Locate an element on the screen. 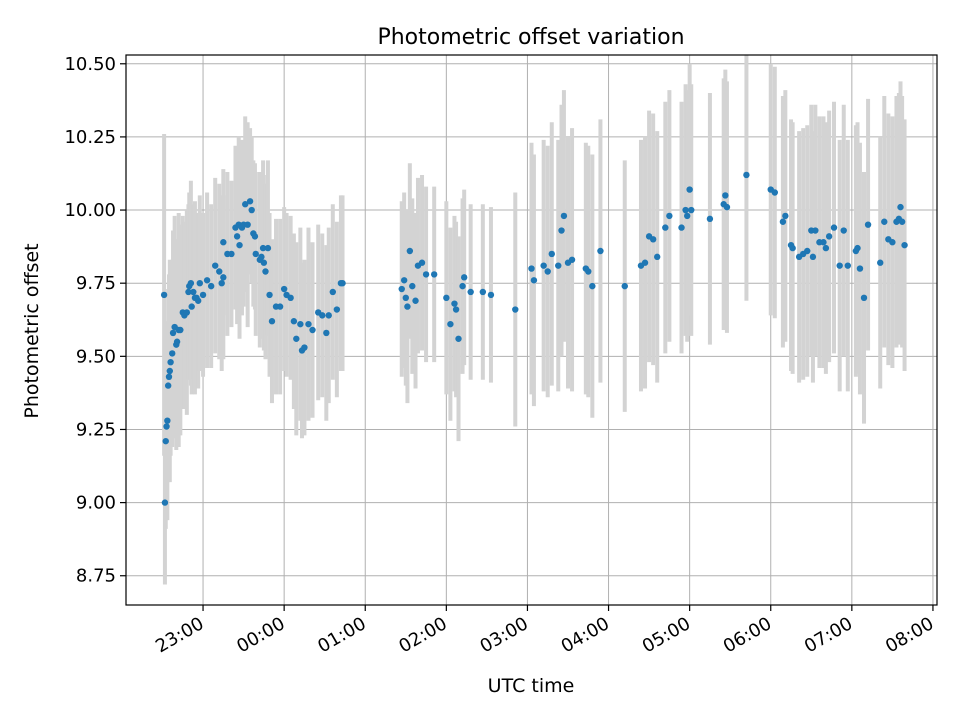 The width and height of the screenshot is (960, 720). y-tick-label: 9.25 is located at coordinates (96, 429).